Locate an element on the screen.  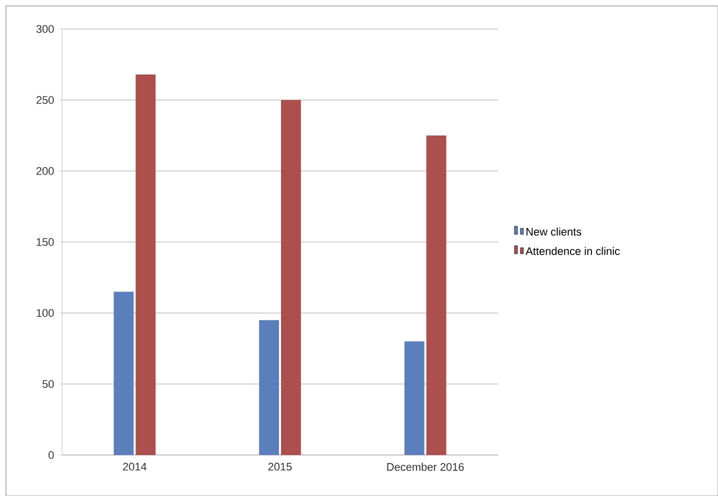
x-tick-label: 2014 is located at coordinates (135, 466).